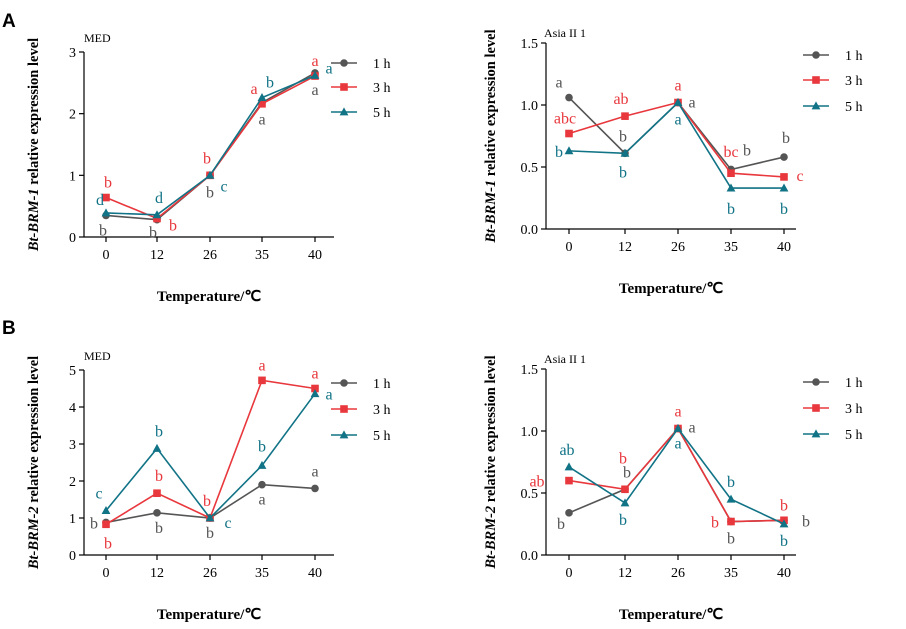  I want to click on y-tick-label: 1, so click(72, 176).